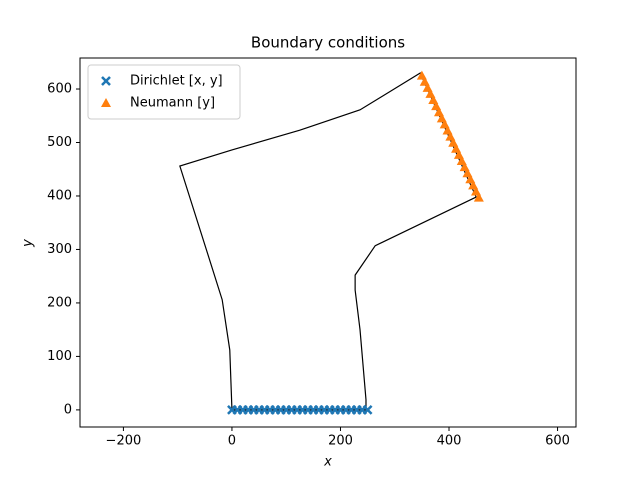 Image resolution: width=640 pixels, height=484 pixels. I want to click on legend-box, so click(164, 92).